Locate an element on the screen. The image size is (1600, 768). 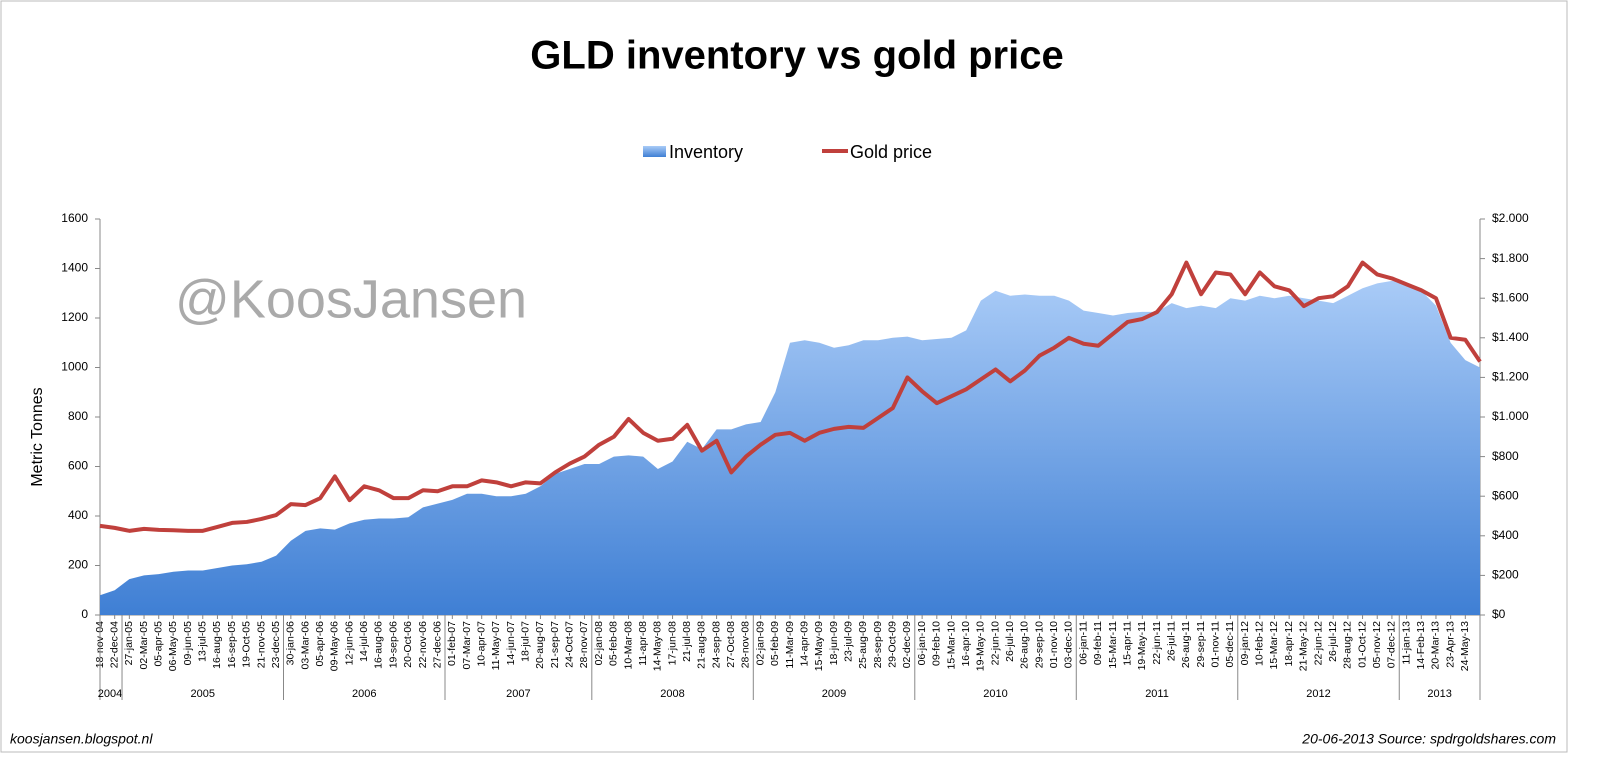
x-tick-label: 03-Mar-06 is located at coordinates (305, 645).